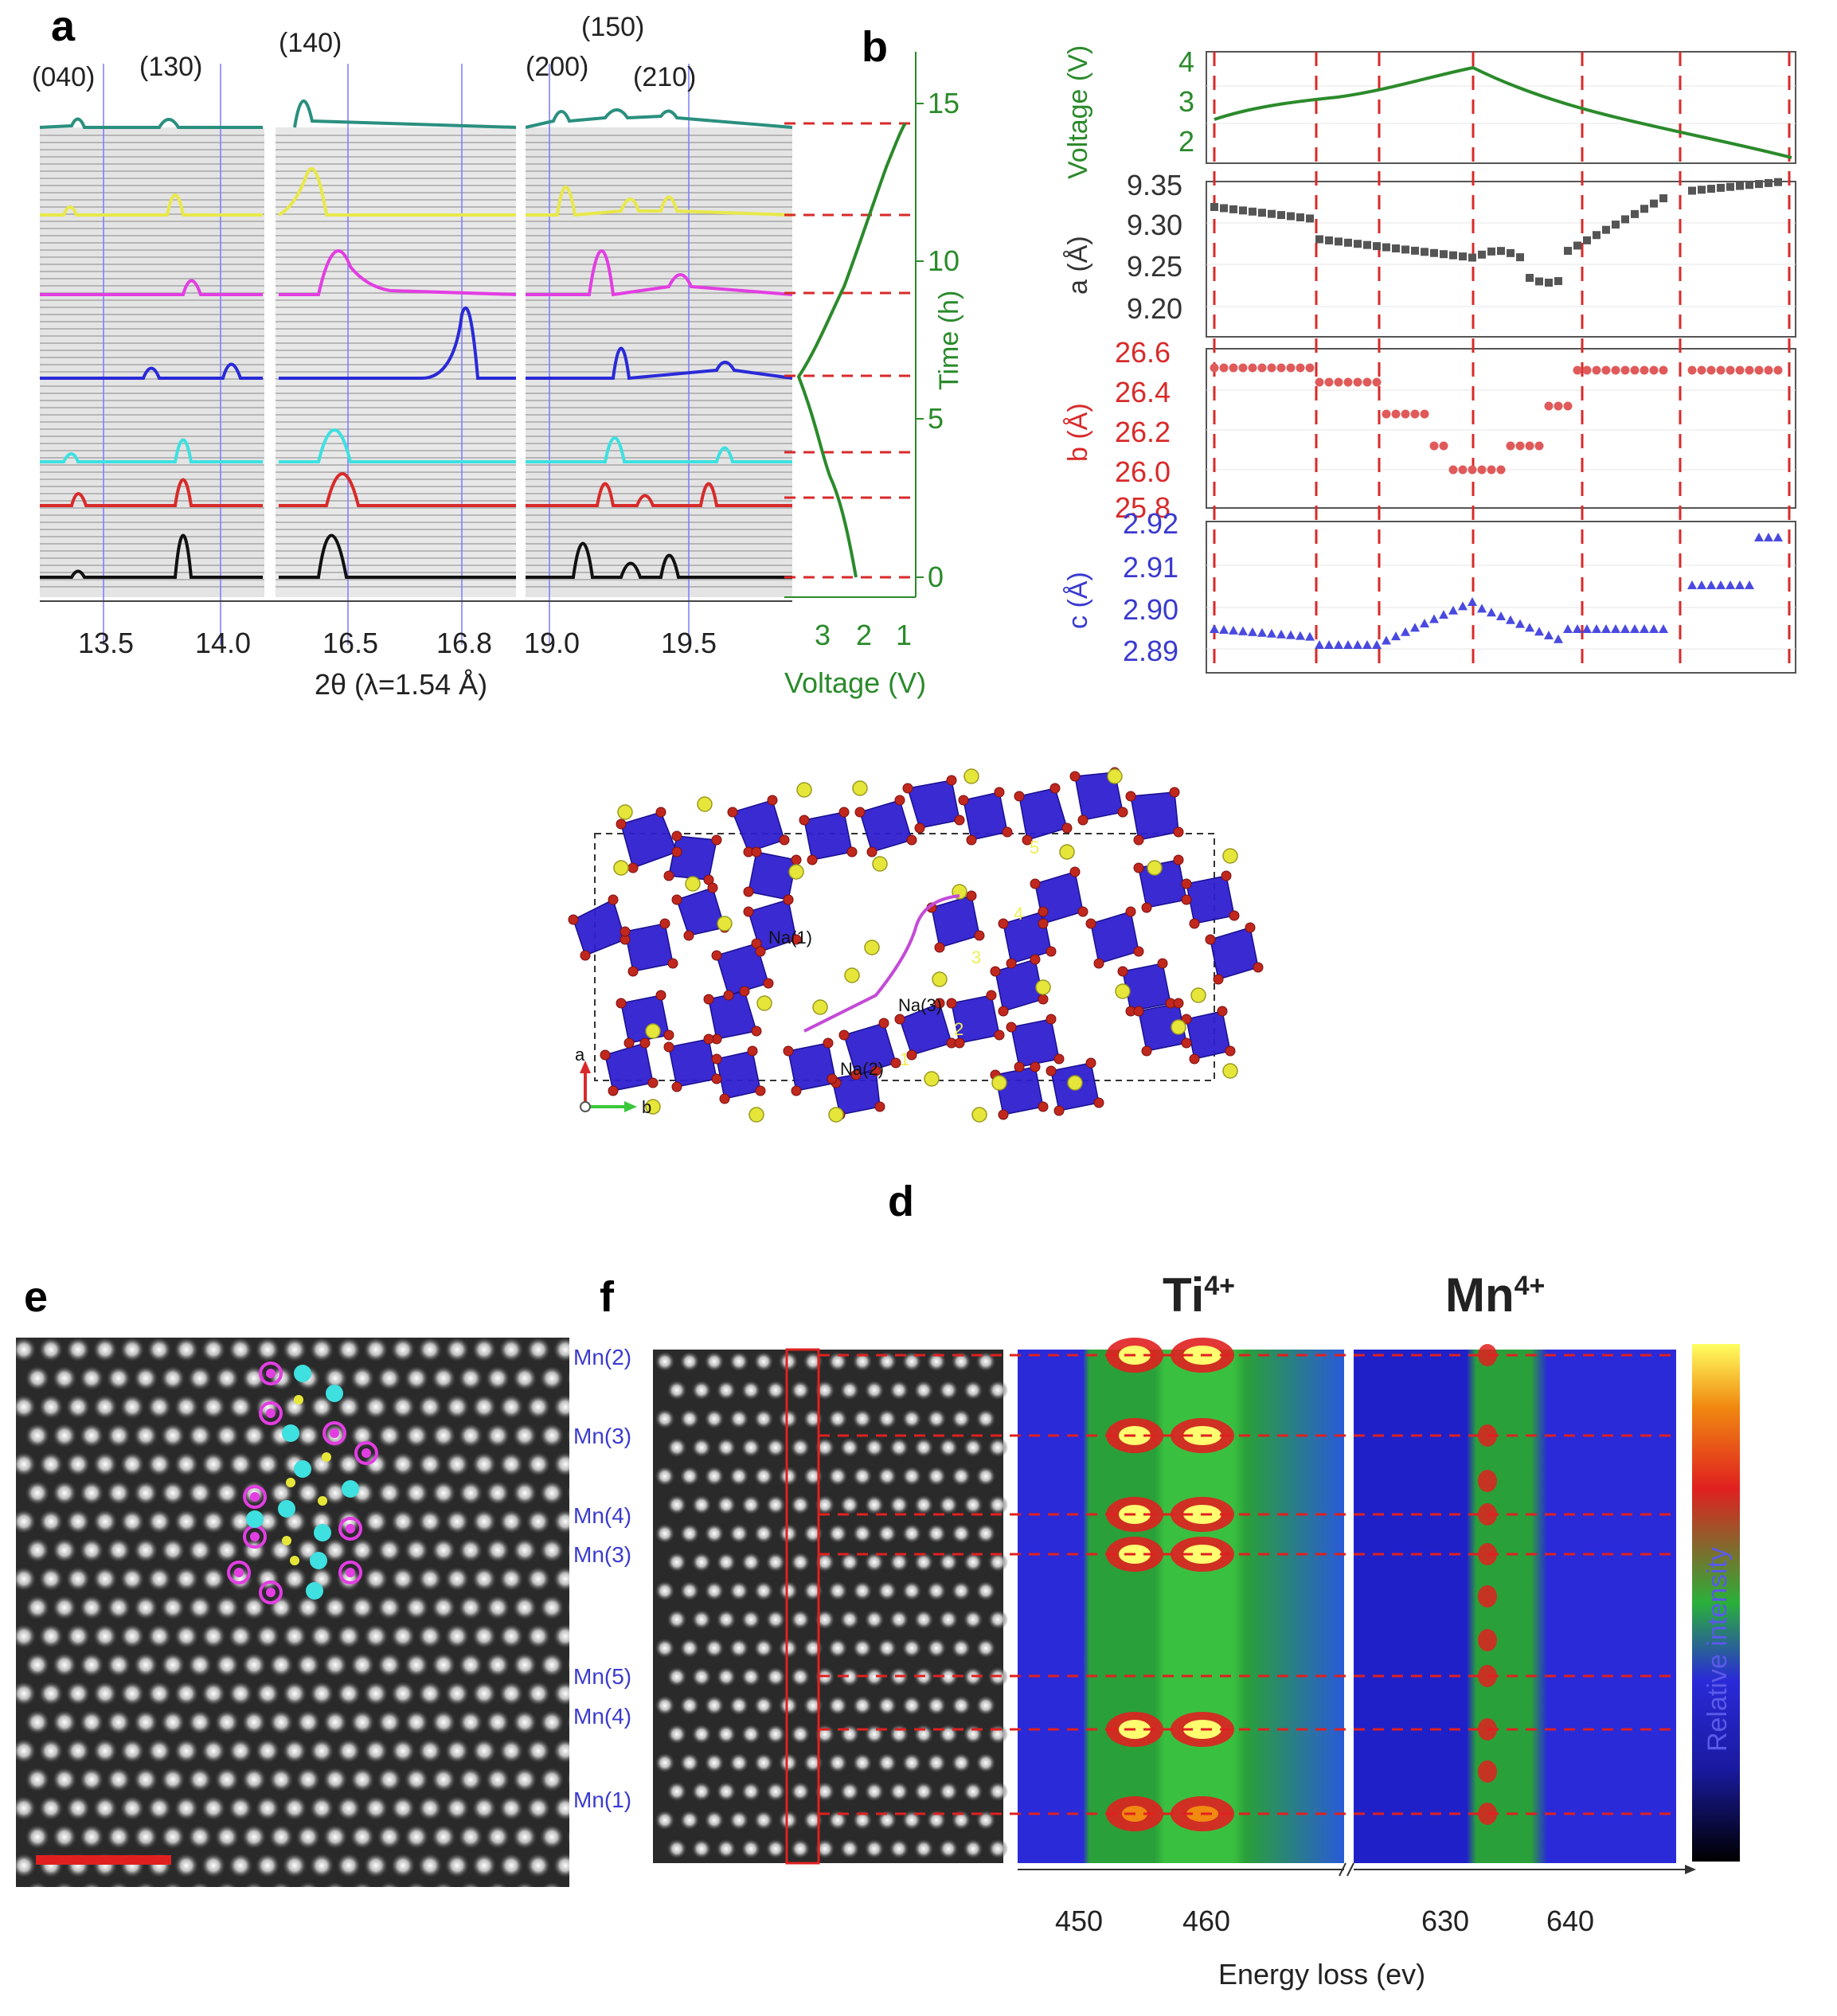 The image size is (1837, 2016). What do you see at coordinates (602, 1676) in the screenshot?
I see `mn-label-5: Mn(5)` at bounding box center [602, 1676].